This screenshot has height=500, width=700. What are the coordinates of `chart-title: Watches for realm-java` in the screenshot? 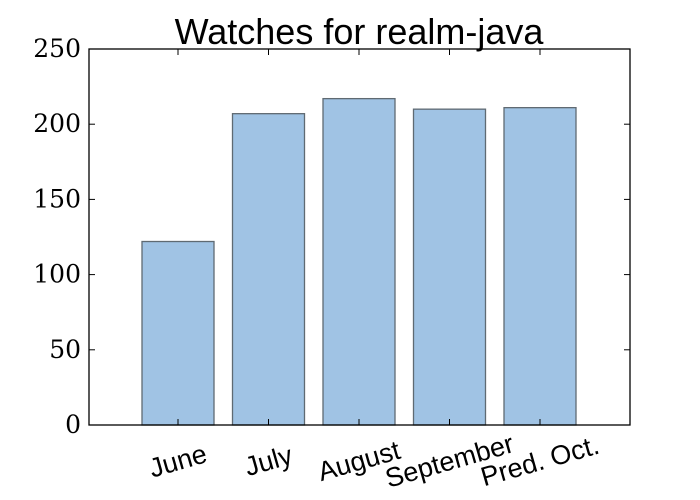 It's located at (360, 31).